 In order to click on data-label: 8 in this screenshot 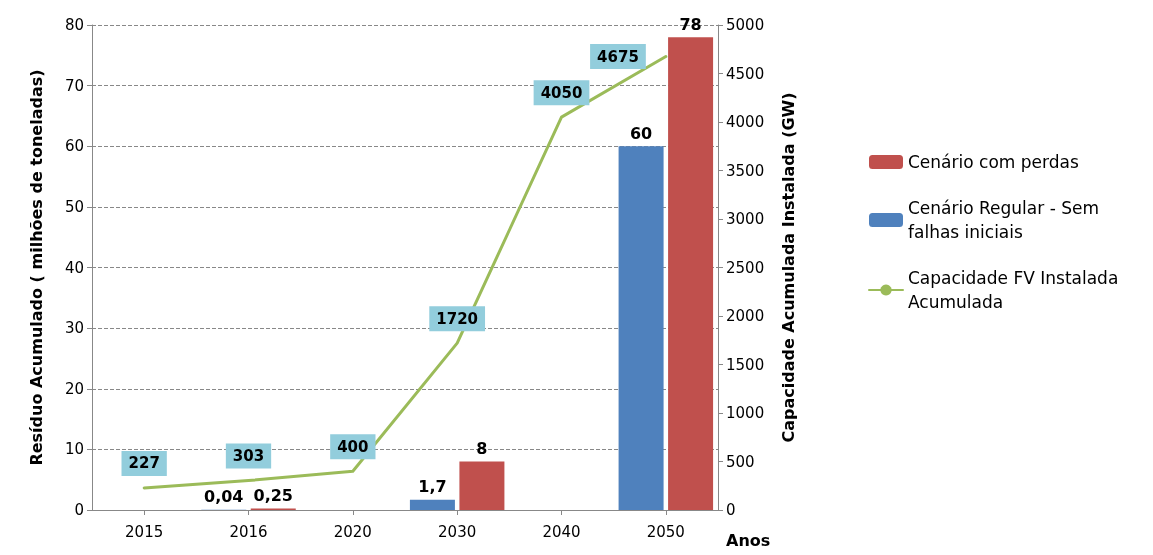, I will do `click(482, 448)`.